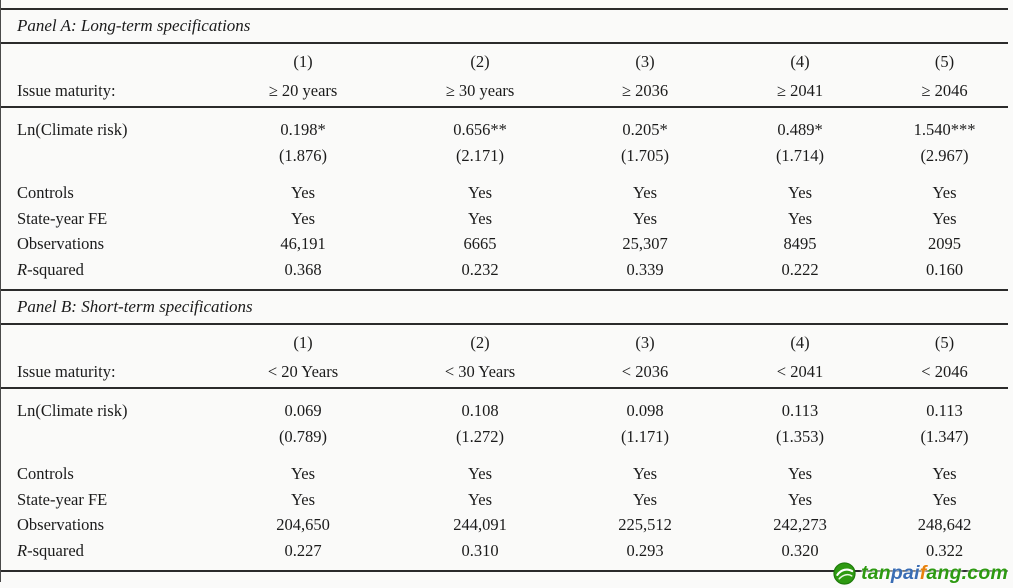 The image size is (1013, 588). What do you see at coordinates (944, 436) in the screenshot?
I see `tstat-value: (1.347)` at bounding box center [944, 436].